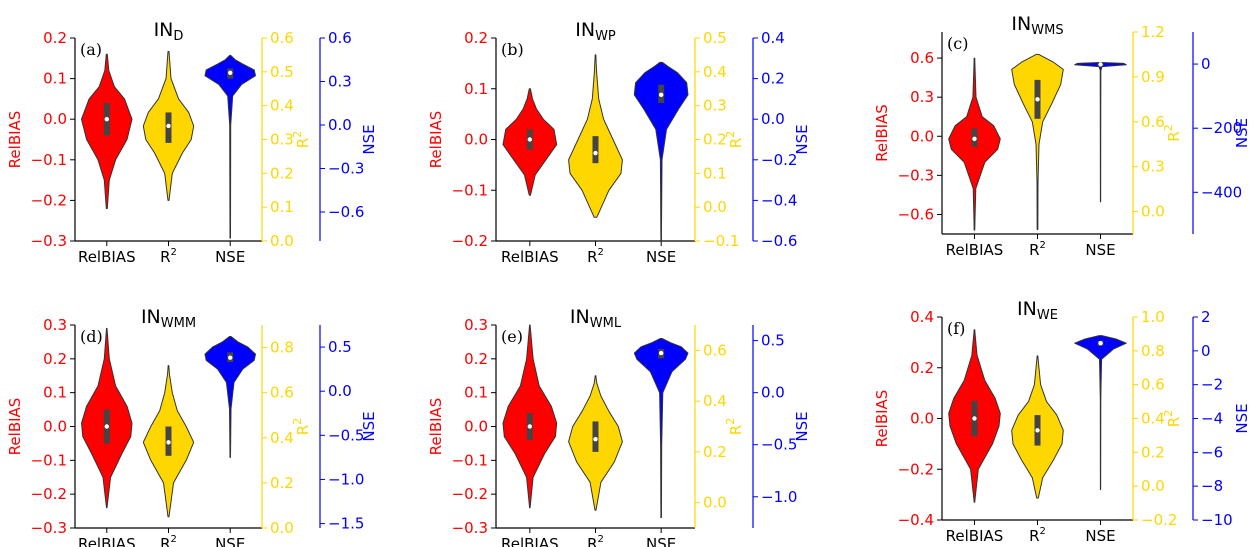 The image size is (1250, 547). What do you see at coordinates (1206, 317) in the screenshot?
I see `tick-label: 2` at bounding box center [1206, 317].